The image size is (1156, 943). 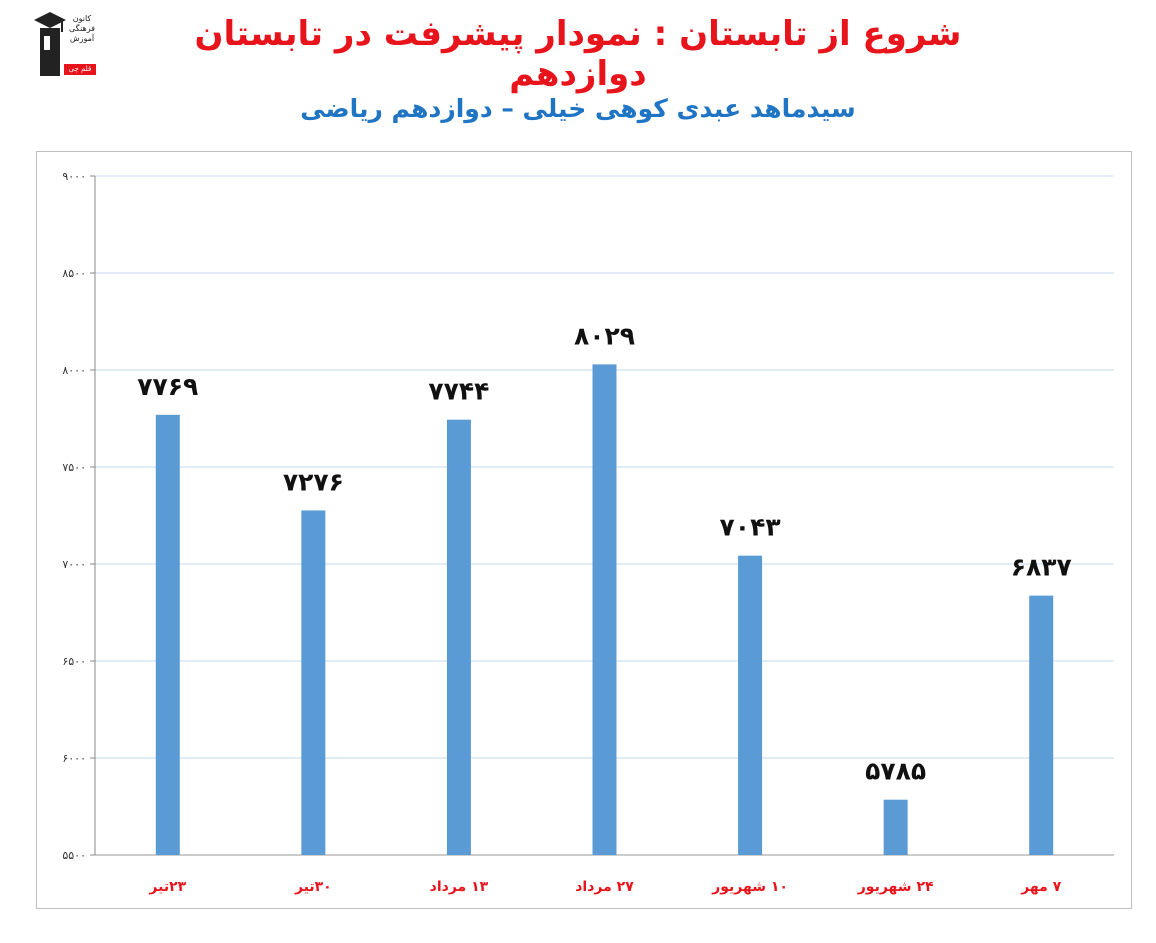 I want to click on x-category-label: ۱۰ شهریور, so click(x=749, y=887).